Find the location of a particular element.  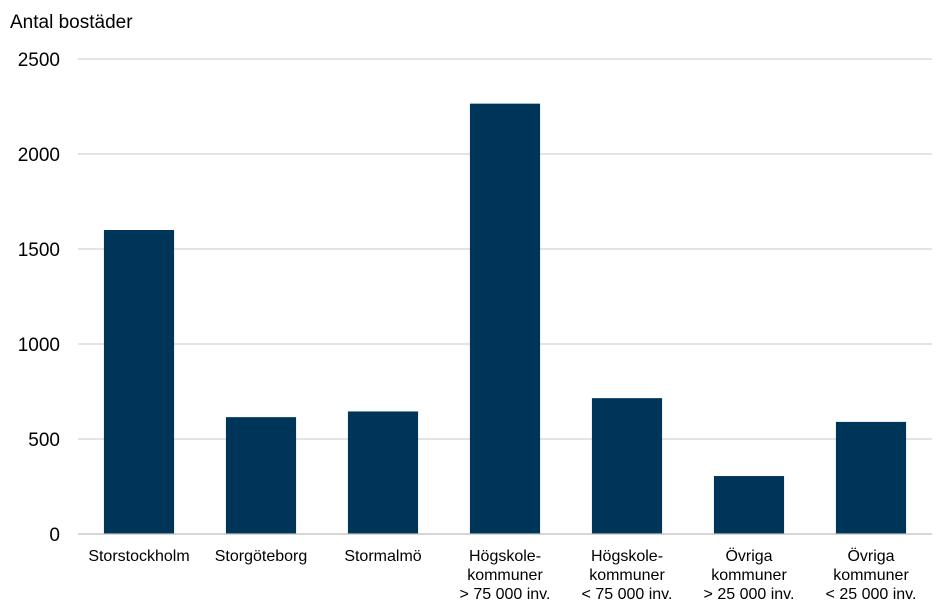

y-tick-label: 1000 is located at coordinates (39, 345).